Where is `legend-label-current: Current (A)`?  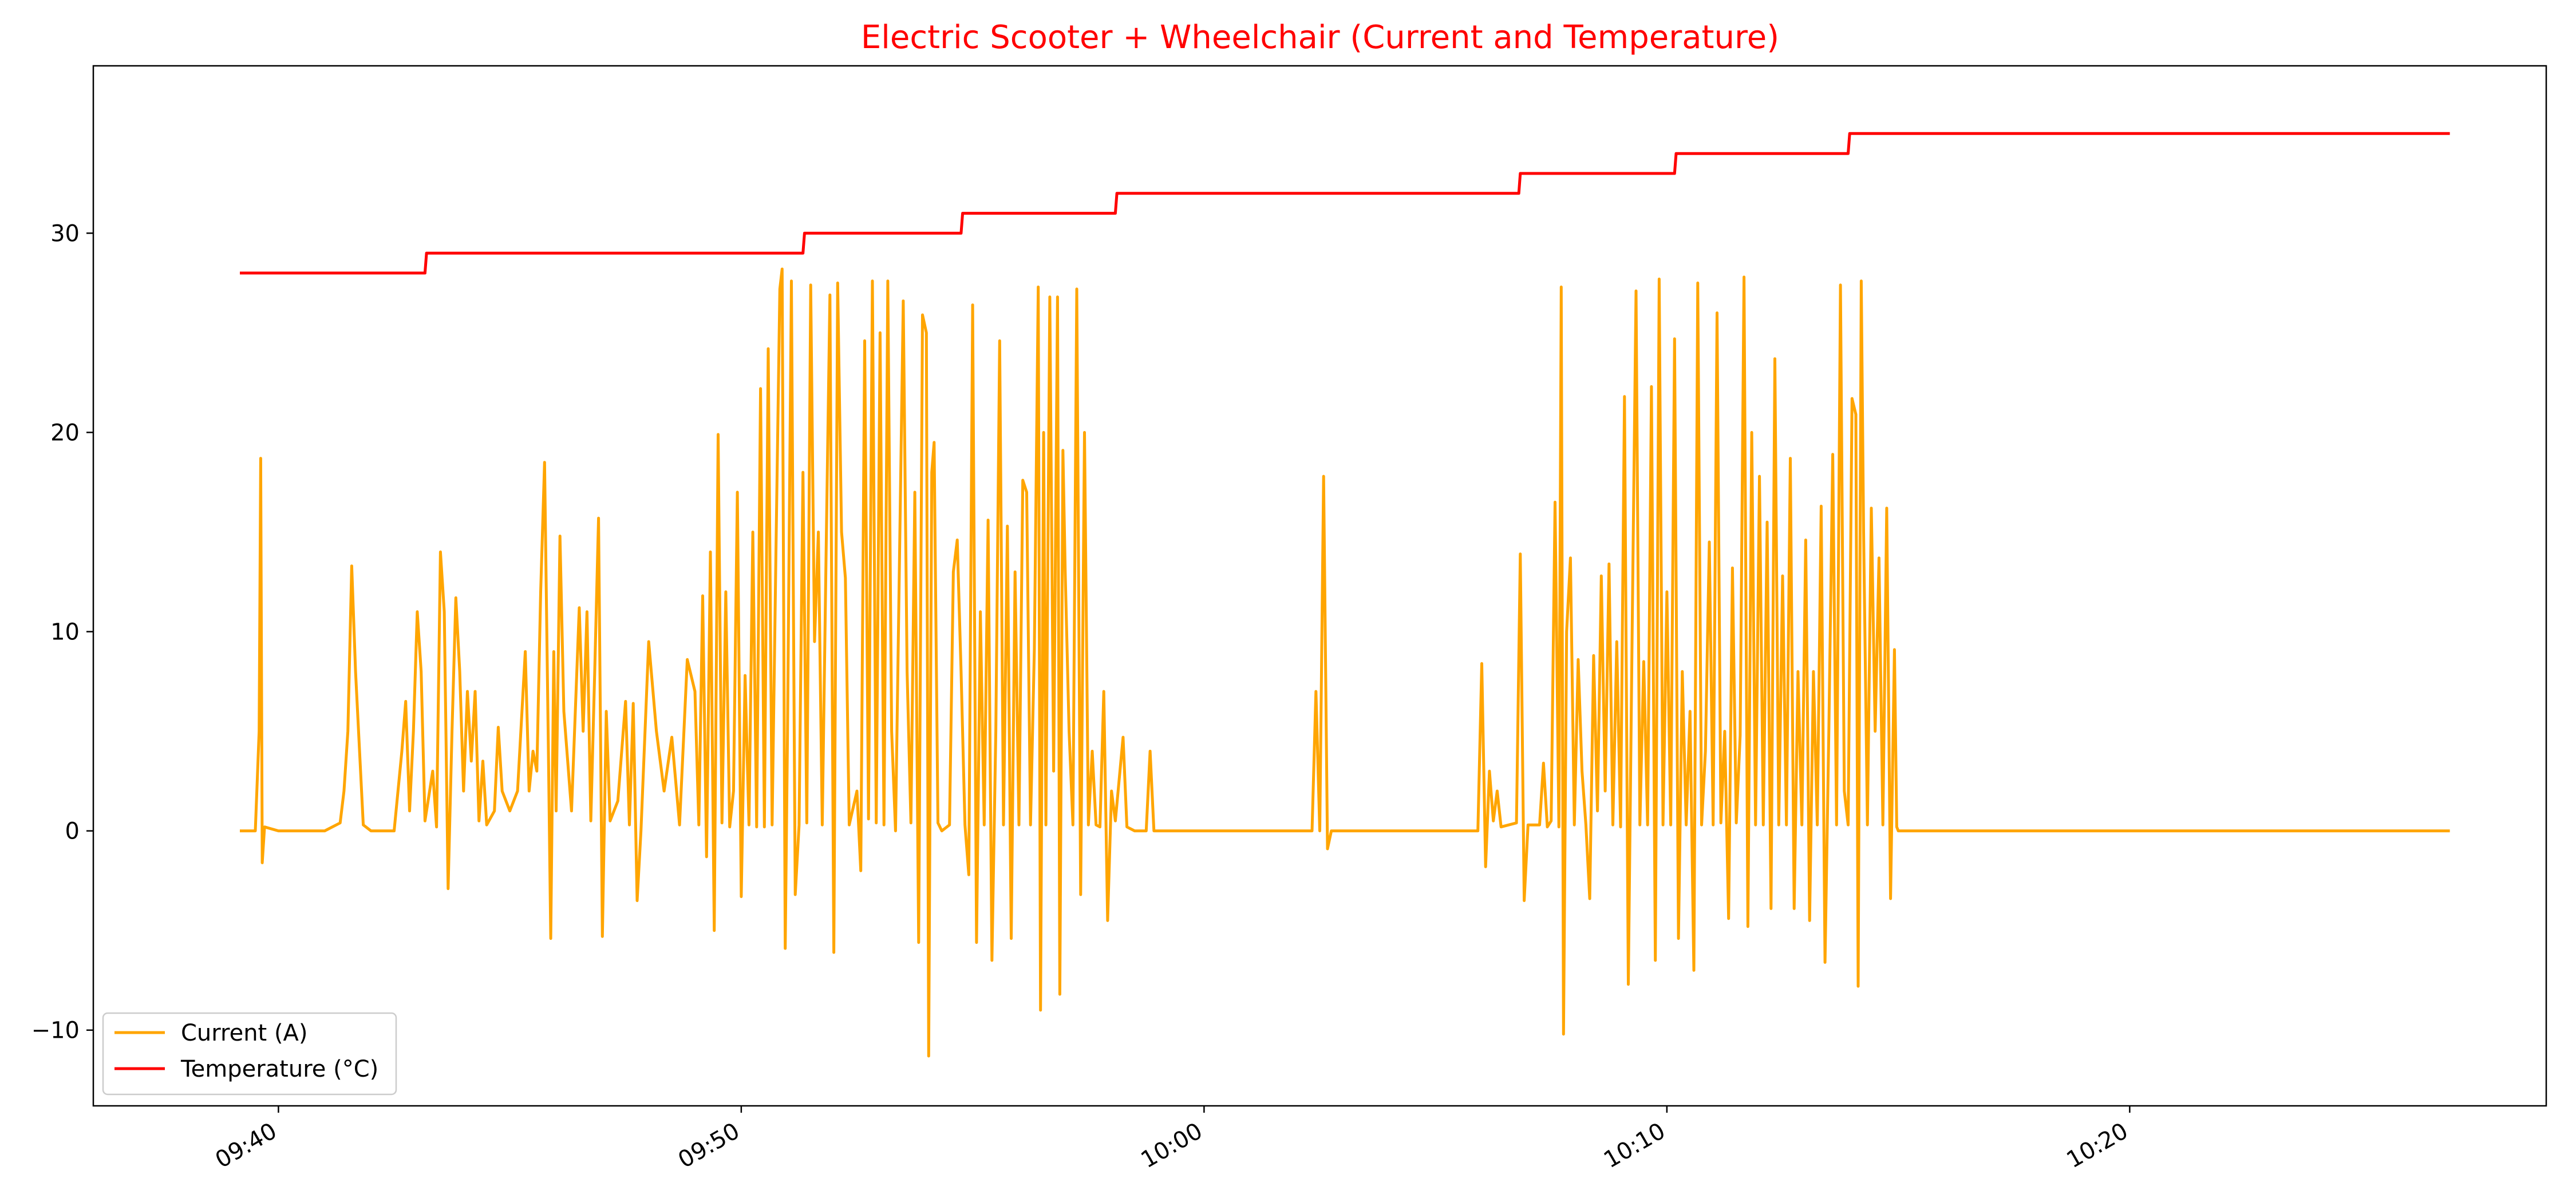 legend-label-current: Current (A) is located at coordinates (244, 1033).